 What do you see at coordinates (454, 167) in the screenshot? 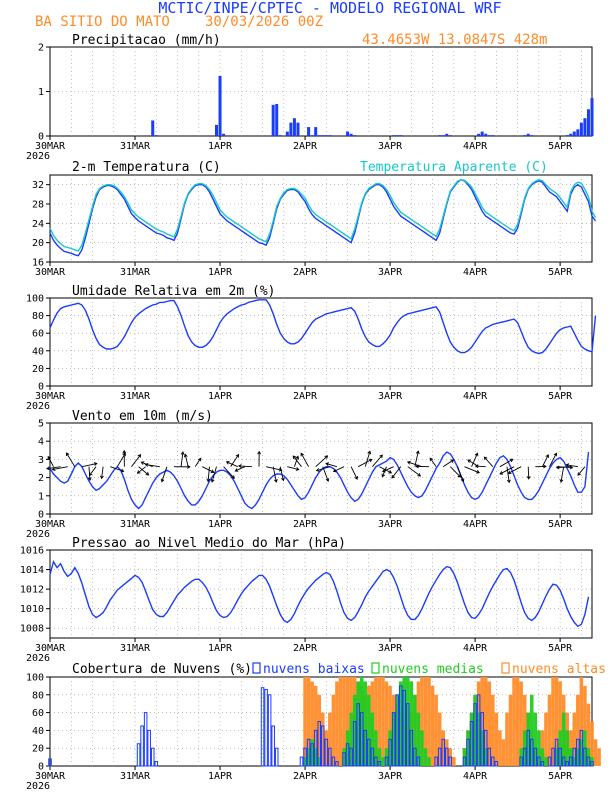
I see `legend-apparent-temp: Temperatura Aparente (C)` at bounding box center [454, 167].